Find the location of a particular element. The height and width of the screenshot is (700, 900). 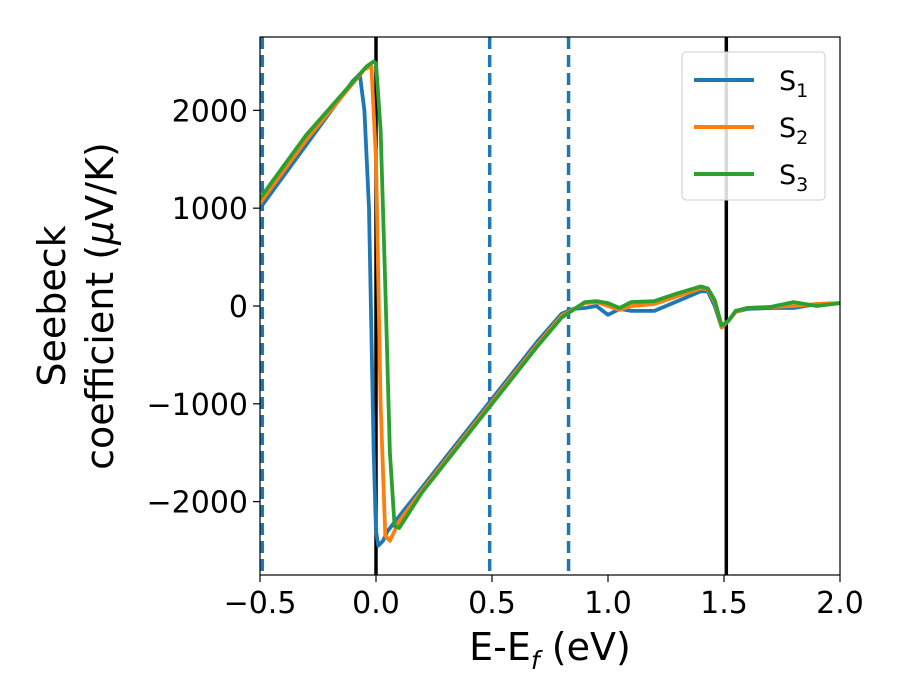

y-tick-label: −2000 is located at coordinates (197, 503).